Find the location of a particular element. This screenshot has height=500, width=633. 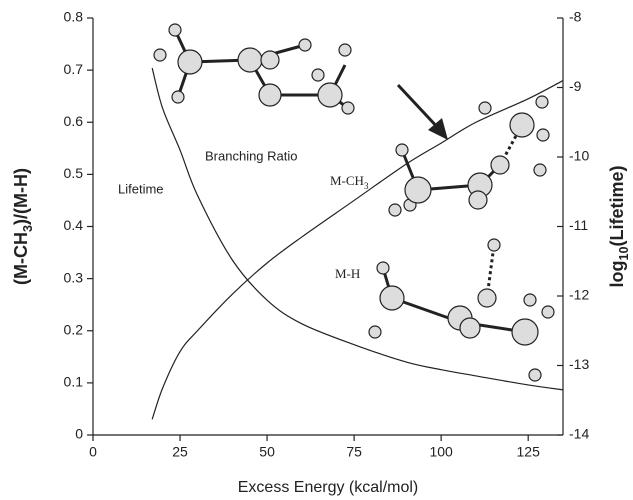

y-tick-label: 0.3 is located at coordinates (74, 277).